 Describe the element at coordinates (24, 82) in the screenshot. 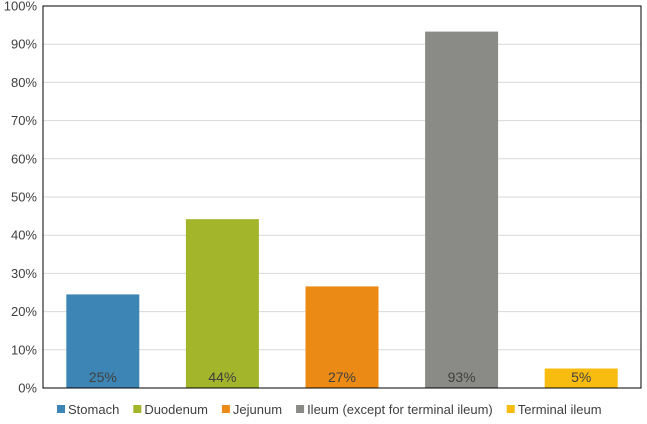

I see `y-tick-label: 80%` at that location.